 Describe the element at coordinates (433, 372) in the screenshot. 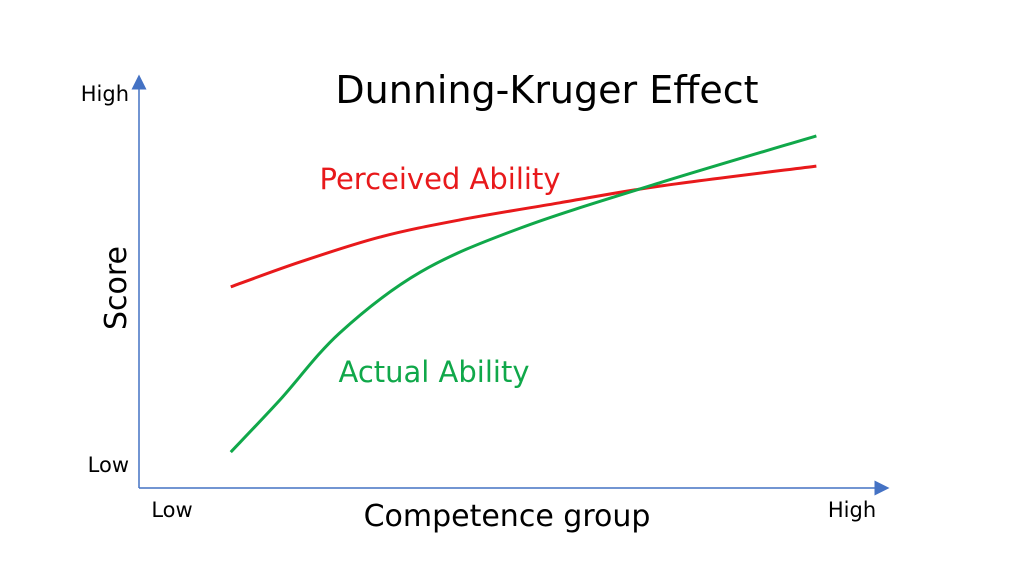

I see `series-label-actual: Actual Ability` at that location.